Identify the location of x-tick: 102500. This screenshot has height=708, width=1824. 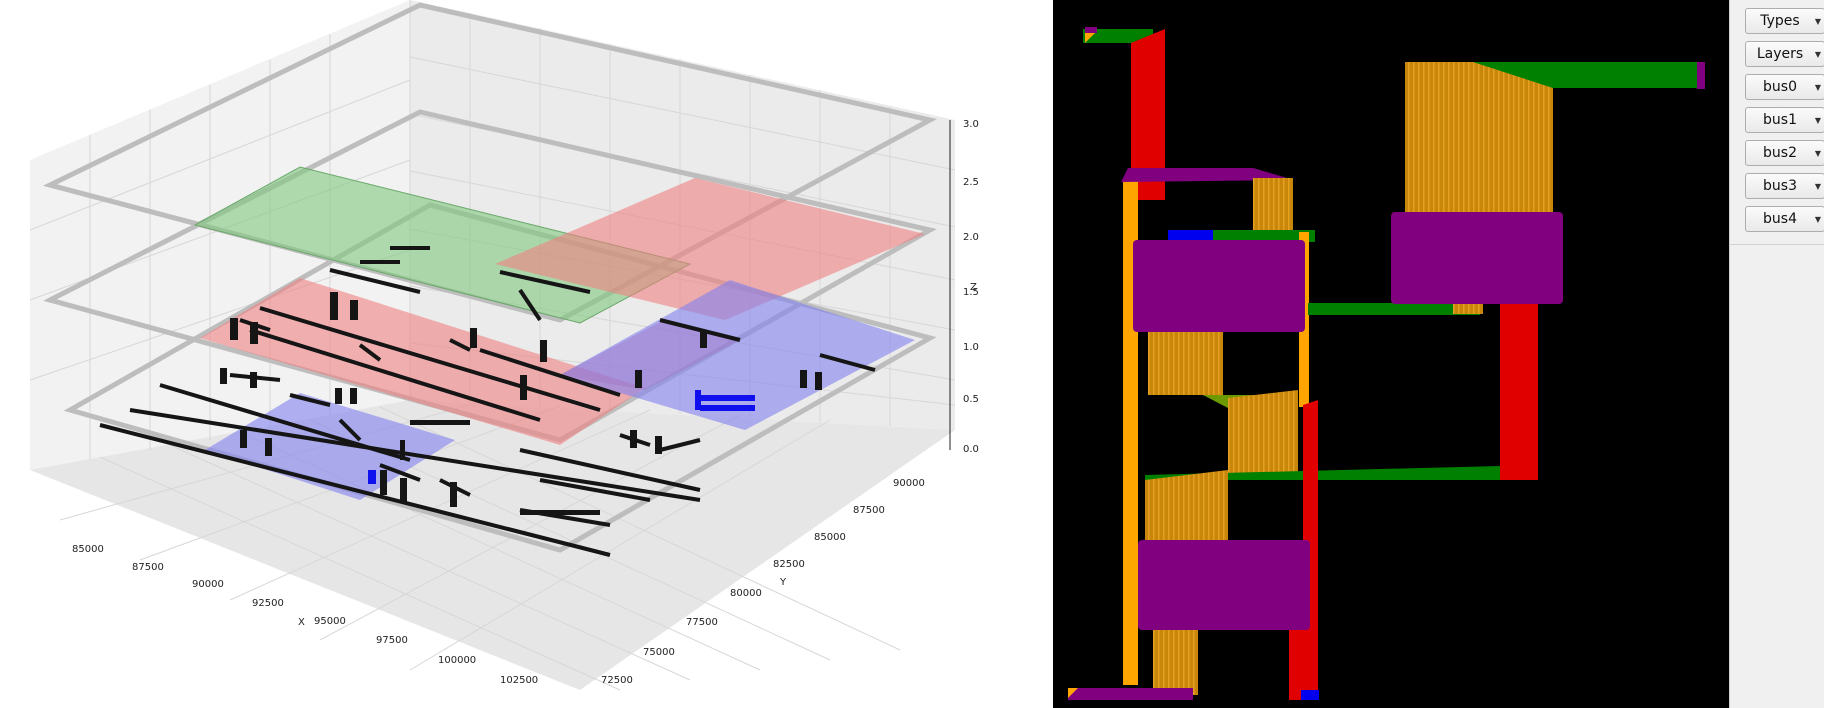
(519, 680).